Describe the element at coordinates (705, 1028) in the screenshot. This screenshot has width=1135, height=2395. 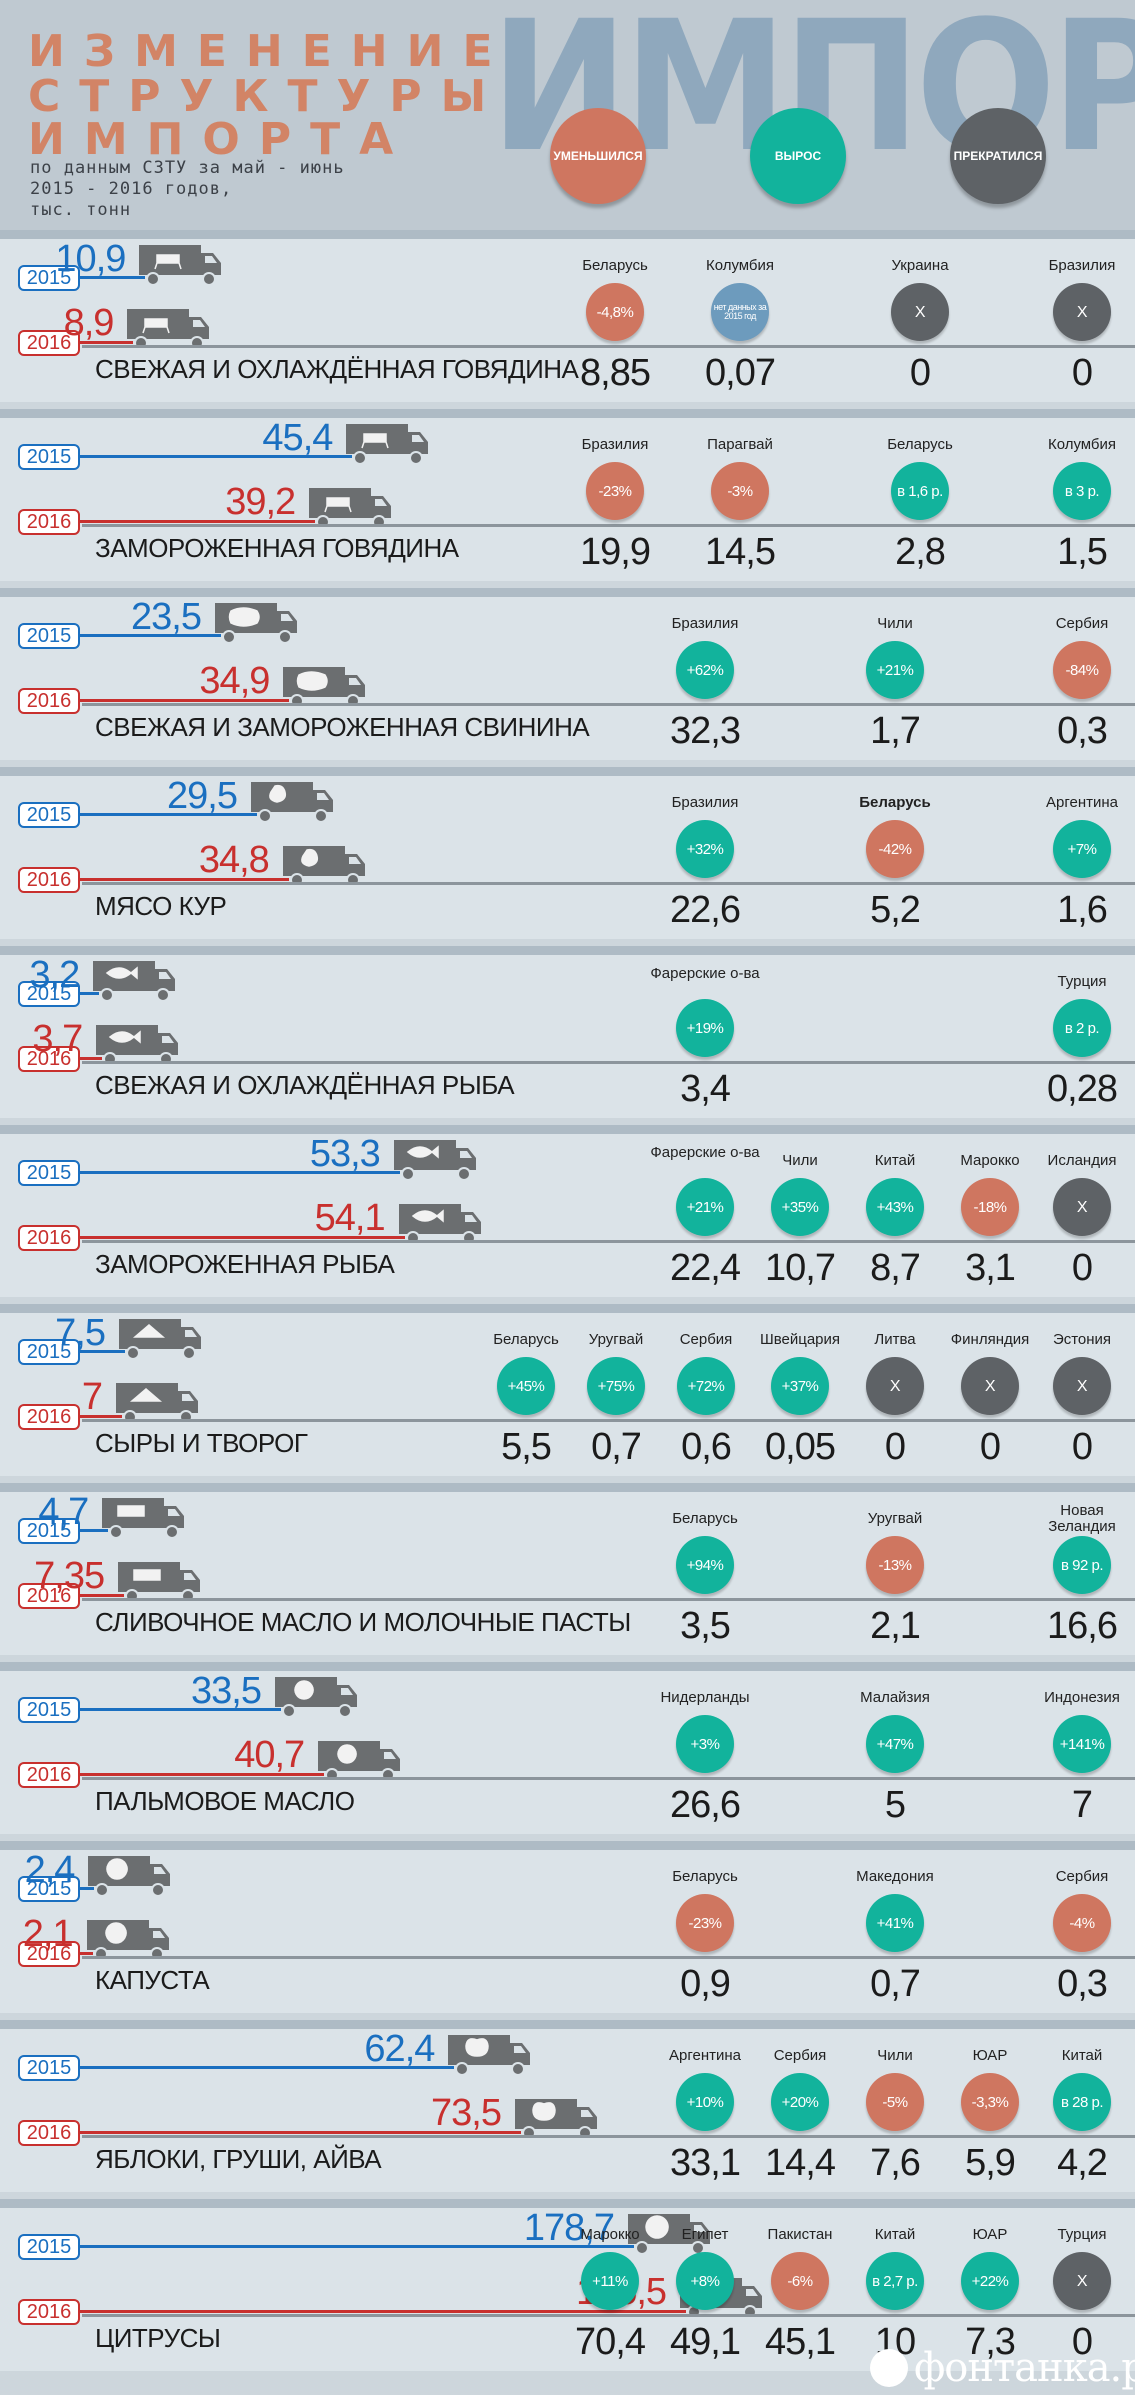
I see `change-up-icon: +19%` at that location.